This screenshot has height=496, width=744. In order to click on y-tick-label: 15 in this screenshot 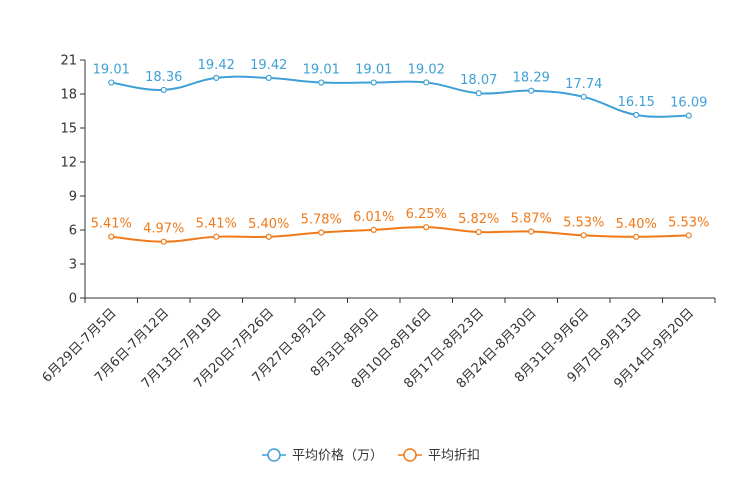, I will do `click(68, 129)`.